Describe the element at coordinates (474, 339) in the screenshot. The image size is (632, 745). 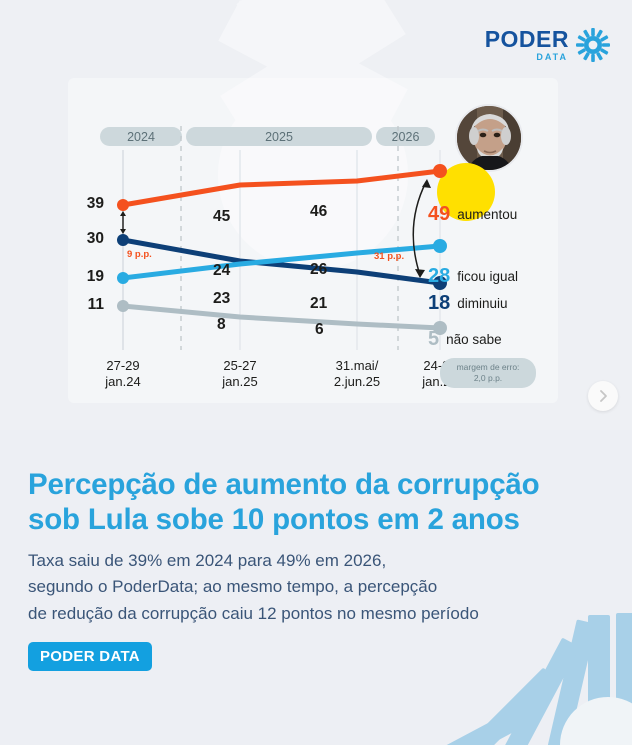
I see `end-name-nao-sabe: não sabe` at that location.